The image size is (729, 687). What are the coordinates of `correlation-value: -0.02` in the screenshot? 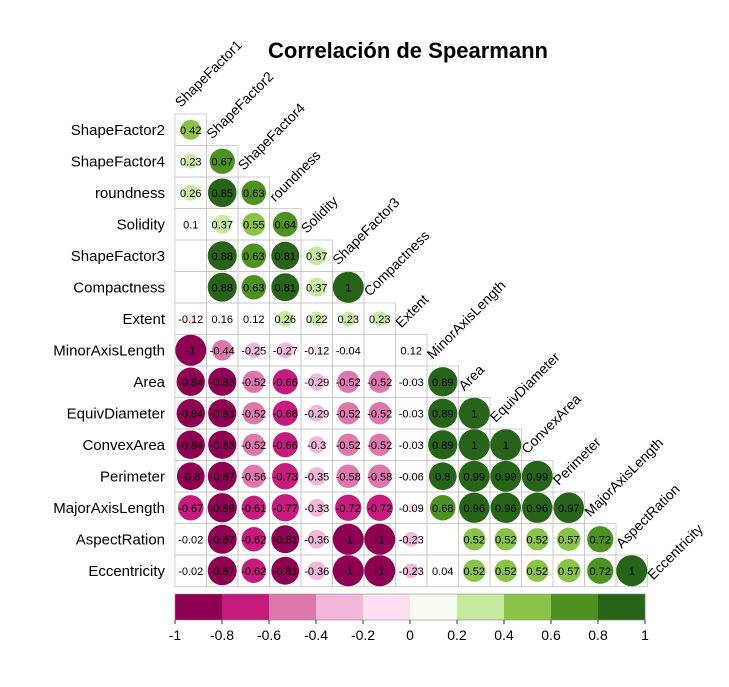 It's located at (190, 540).